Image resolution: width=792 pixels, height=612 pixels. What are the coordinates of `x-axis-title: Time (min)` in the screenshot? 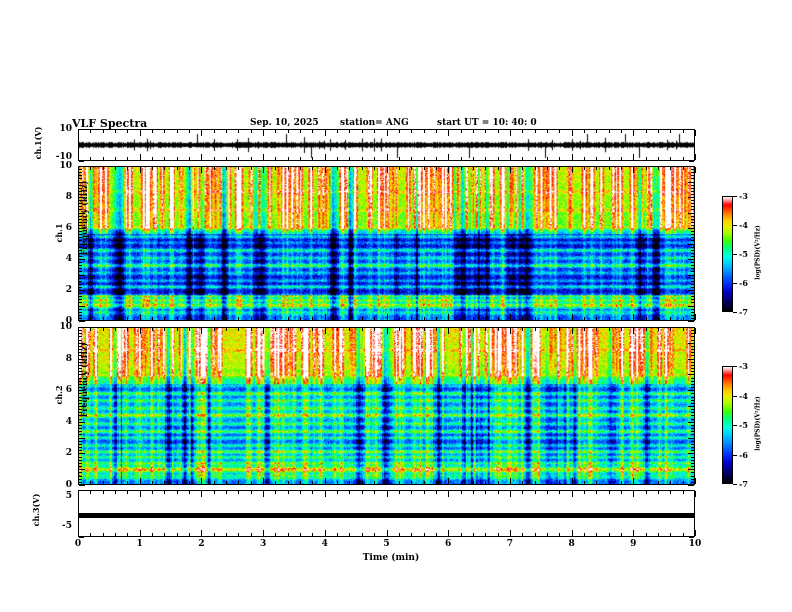 It's located at (391, 558).